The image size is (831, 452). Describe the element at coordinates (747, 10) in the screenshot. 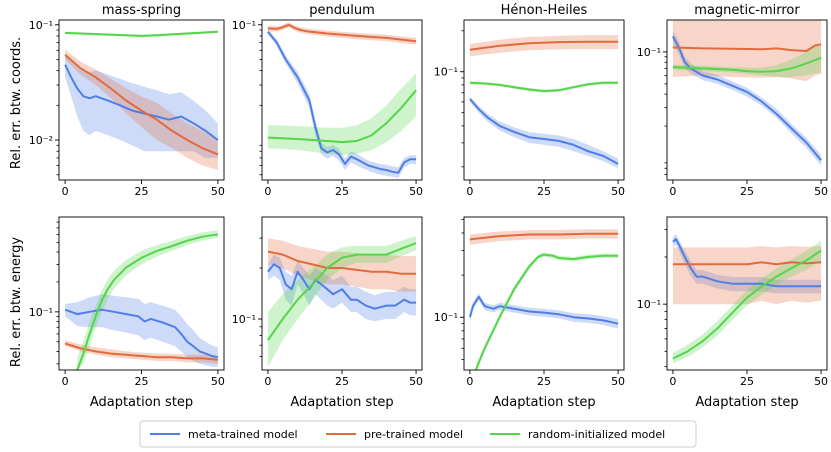

I see `subplot-title: magnetic-mirror` at that location.